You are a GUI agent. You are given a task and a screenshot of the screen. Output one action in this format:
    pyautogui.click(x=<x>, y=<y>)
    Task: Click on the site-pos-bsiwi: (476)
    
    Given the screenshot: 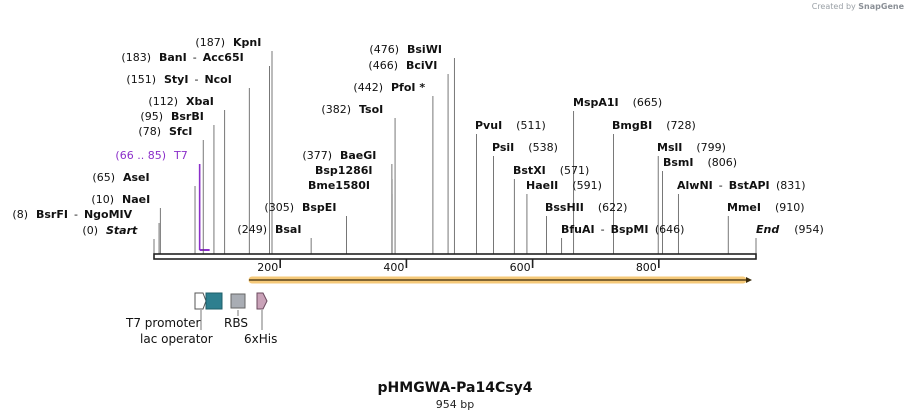 What is the action you would take?
    pyautogui.click(x=384, y=49)
    